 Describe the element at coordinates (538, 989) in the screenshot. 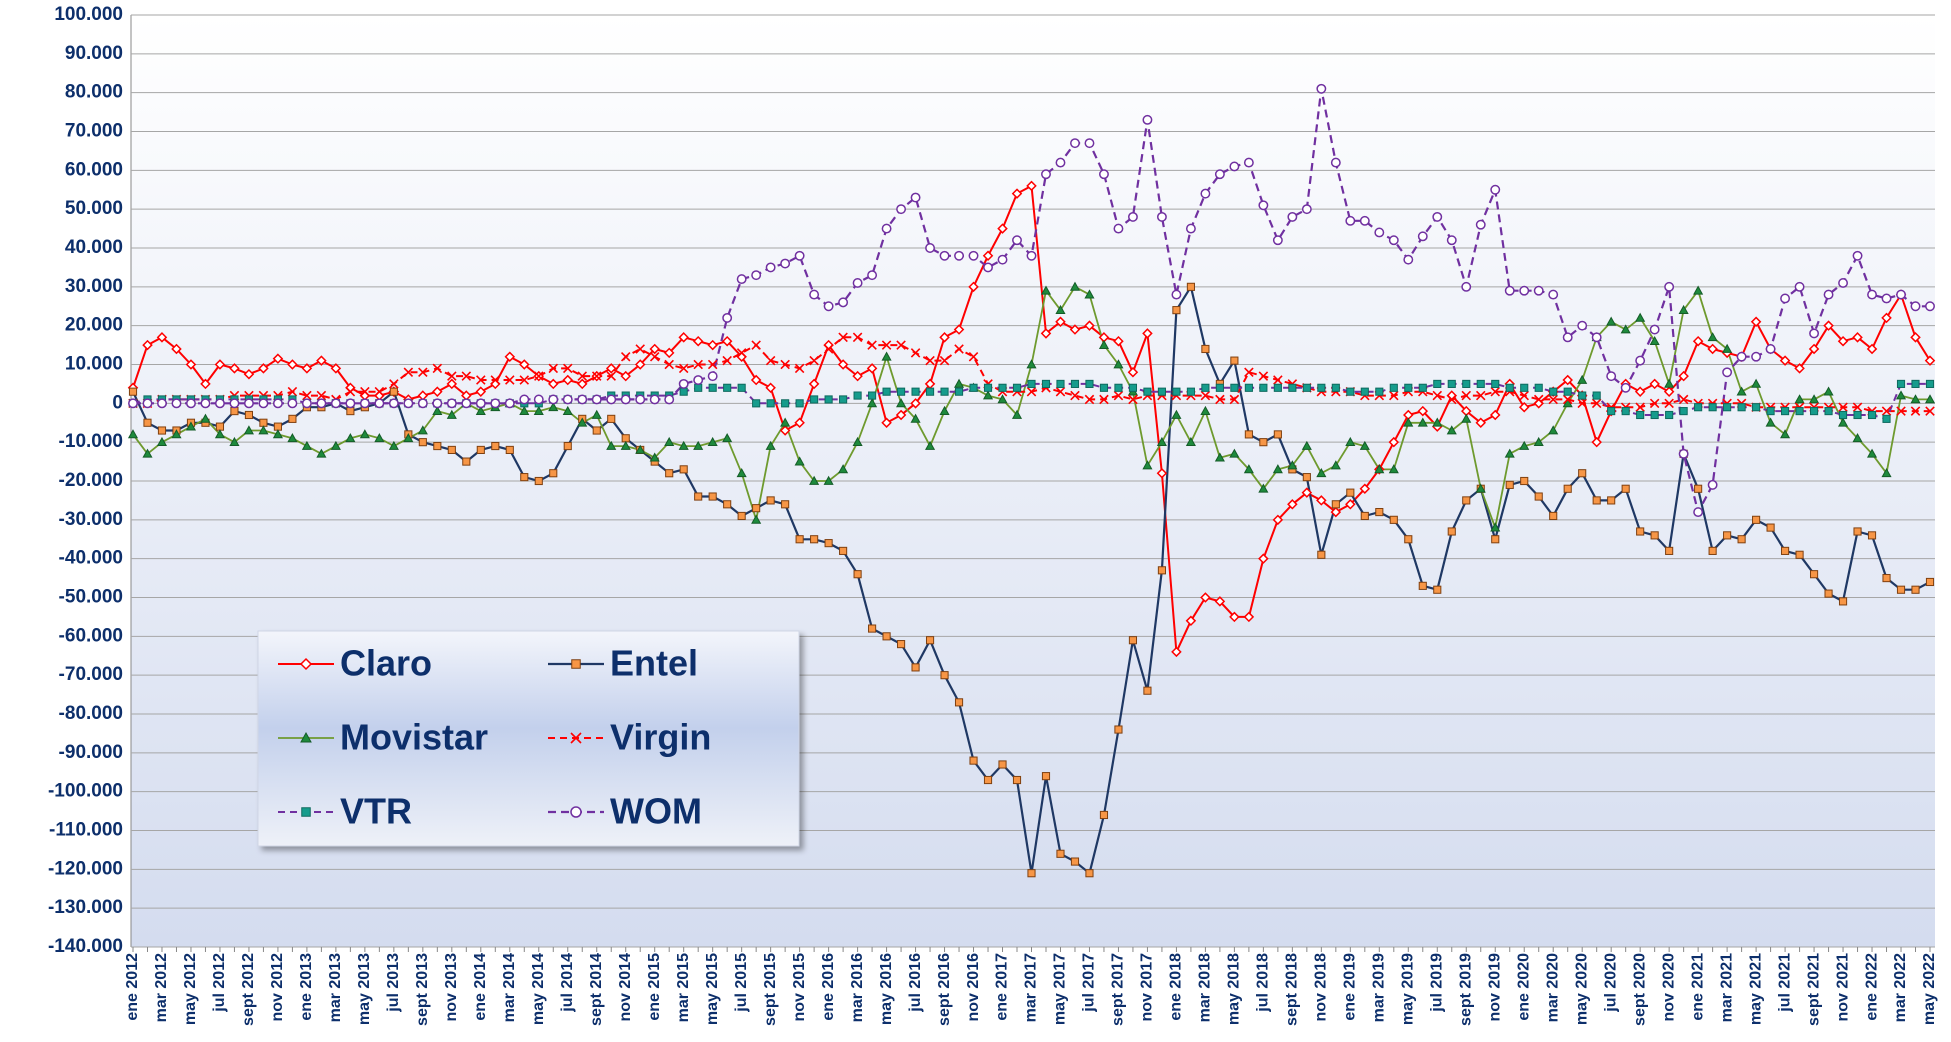

I see `x-tick-label: may 2014` at that location.